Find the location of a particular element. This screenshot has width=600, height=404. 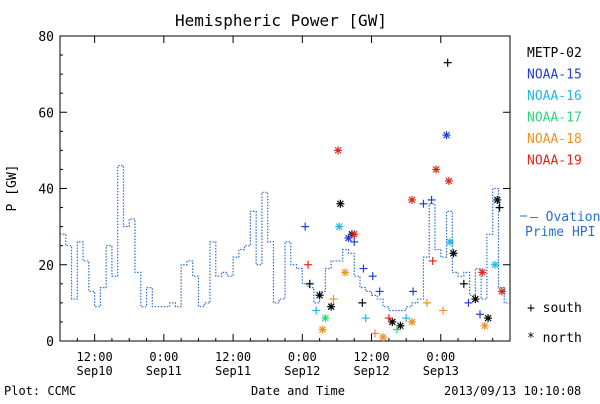

y-axis-label: P [GW] is located at coordinates (12, 188).